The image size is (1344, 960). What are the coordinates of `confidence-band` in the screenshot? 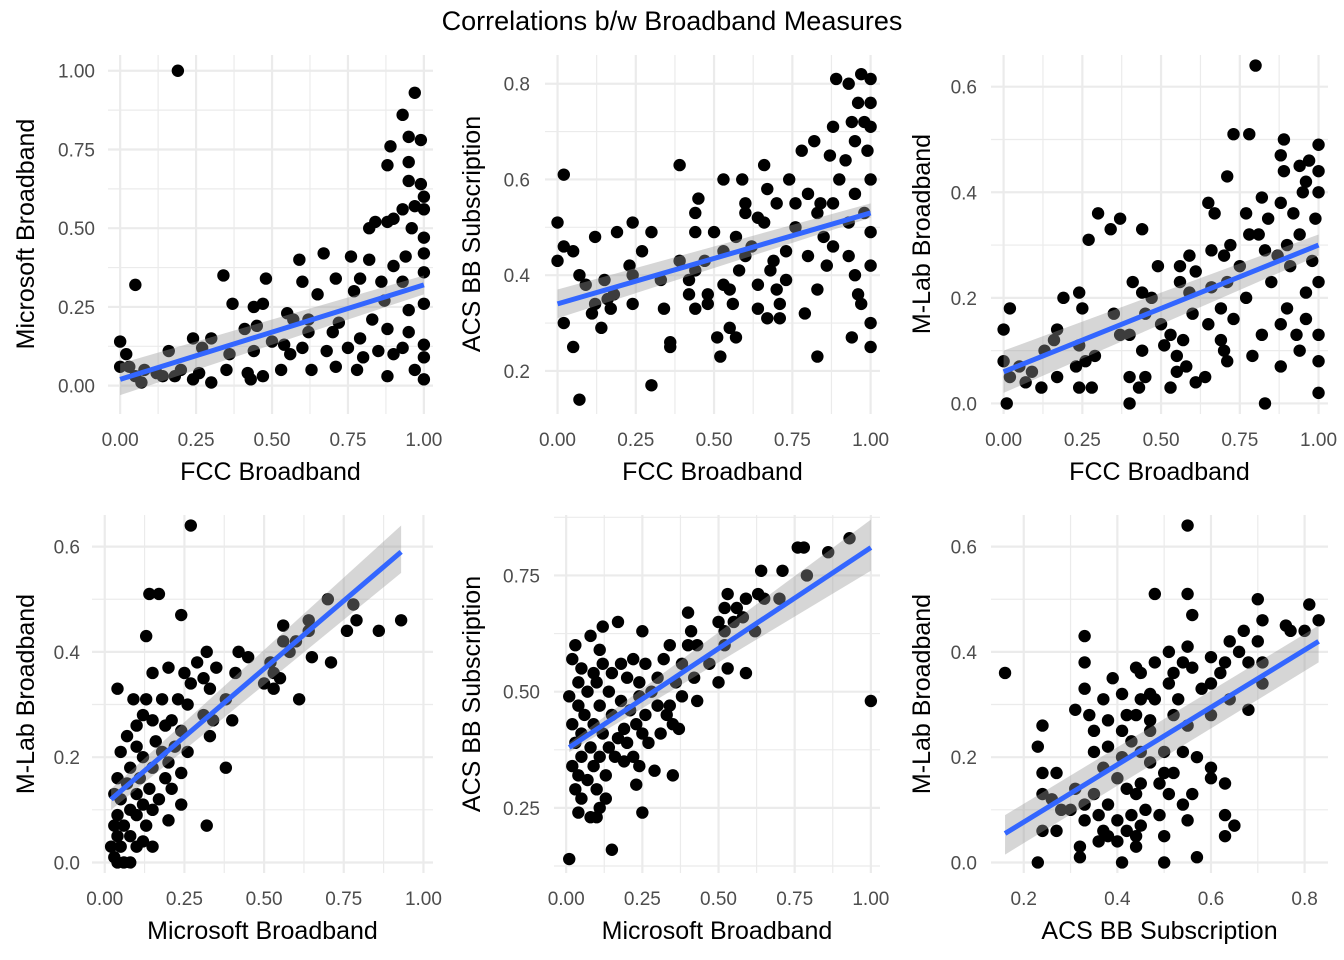 It's located at (720, 636).